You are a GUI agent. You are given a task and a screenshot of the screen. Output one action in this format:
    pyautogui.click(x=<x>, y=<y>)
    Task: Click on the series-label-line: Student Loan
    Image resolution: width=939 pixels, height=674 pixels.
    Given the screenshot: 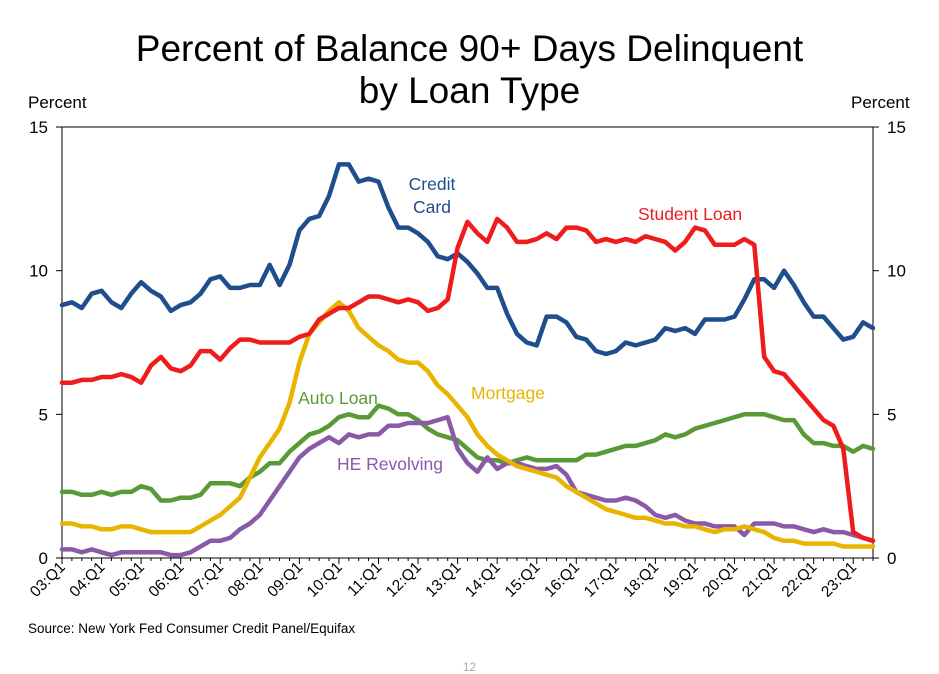 What is the action you would take?
    pyautogui.click(x=690, y=214)
    